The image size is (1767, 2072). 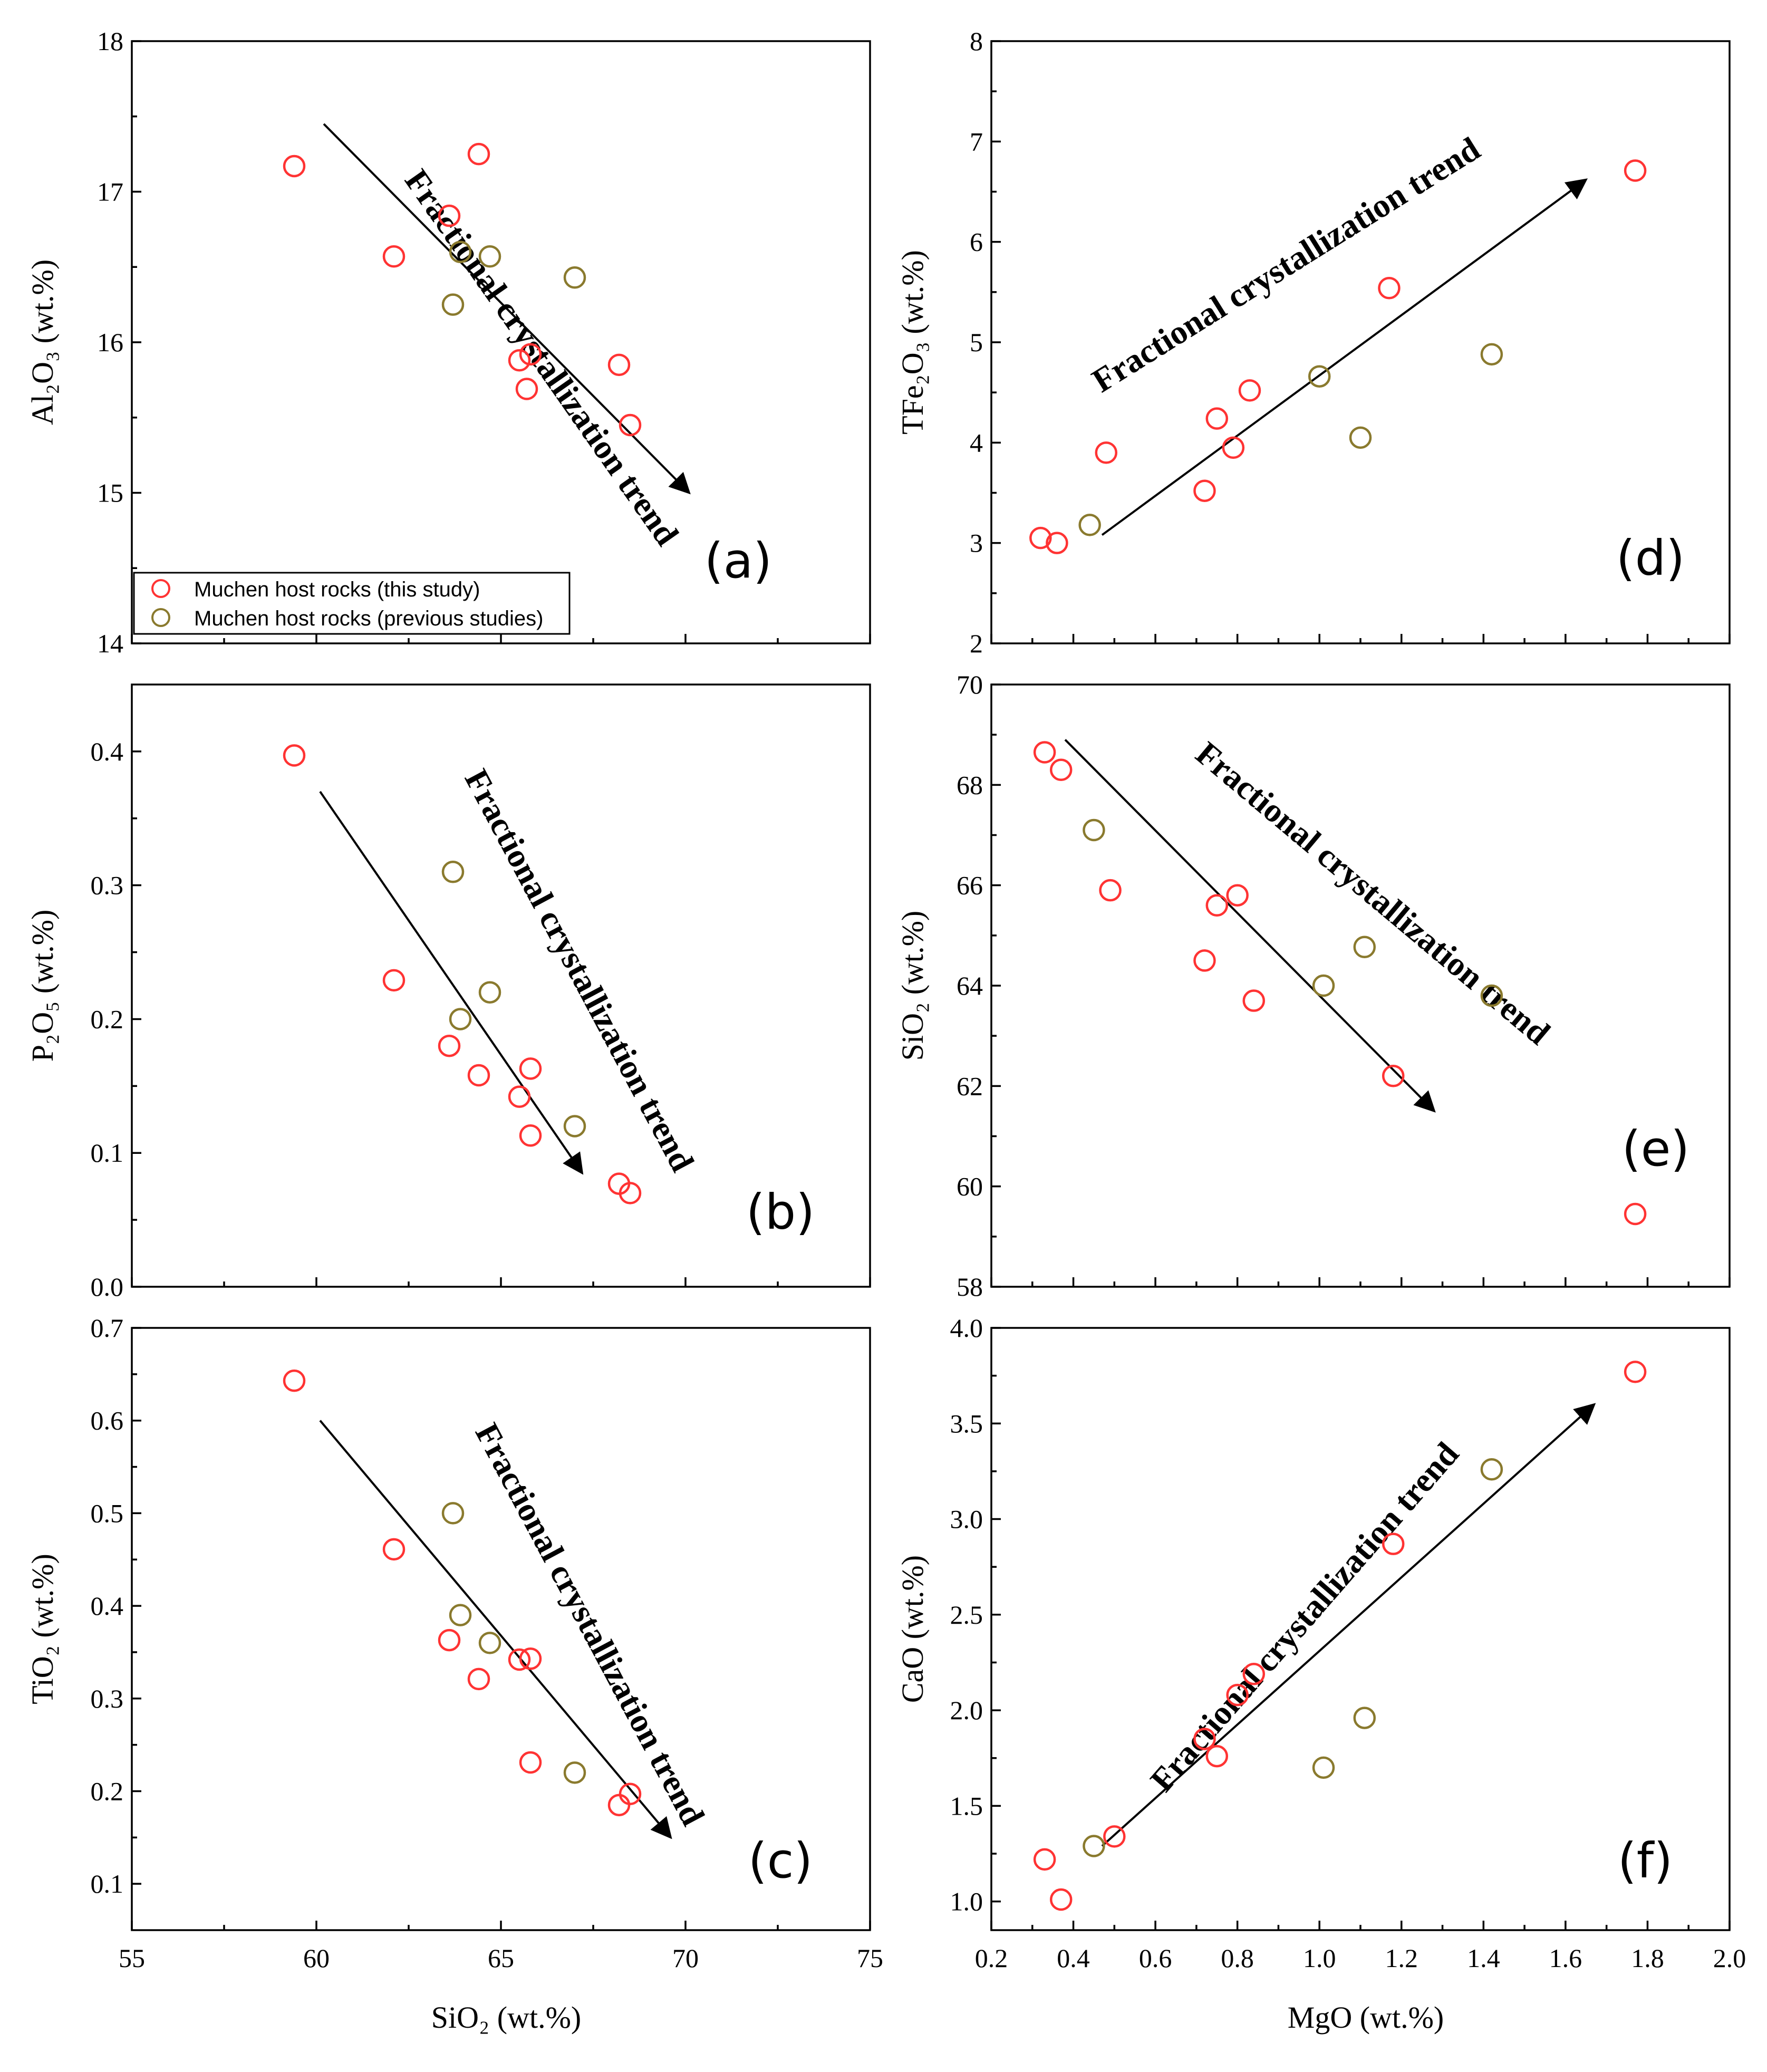 What do you see at coordinates (110, 493) in the screenshot?
I see `y-tick-label: 15` at bounding box center [110, 493].